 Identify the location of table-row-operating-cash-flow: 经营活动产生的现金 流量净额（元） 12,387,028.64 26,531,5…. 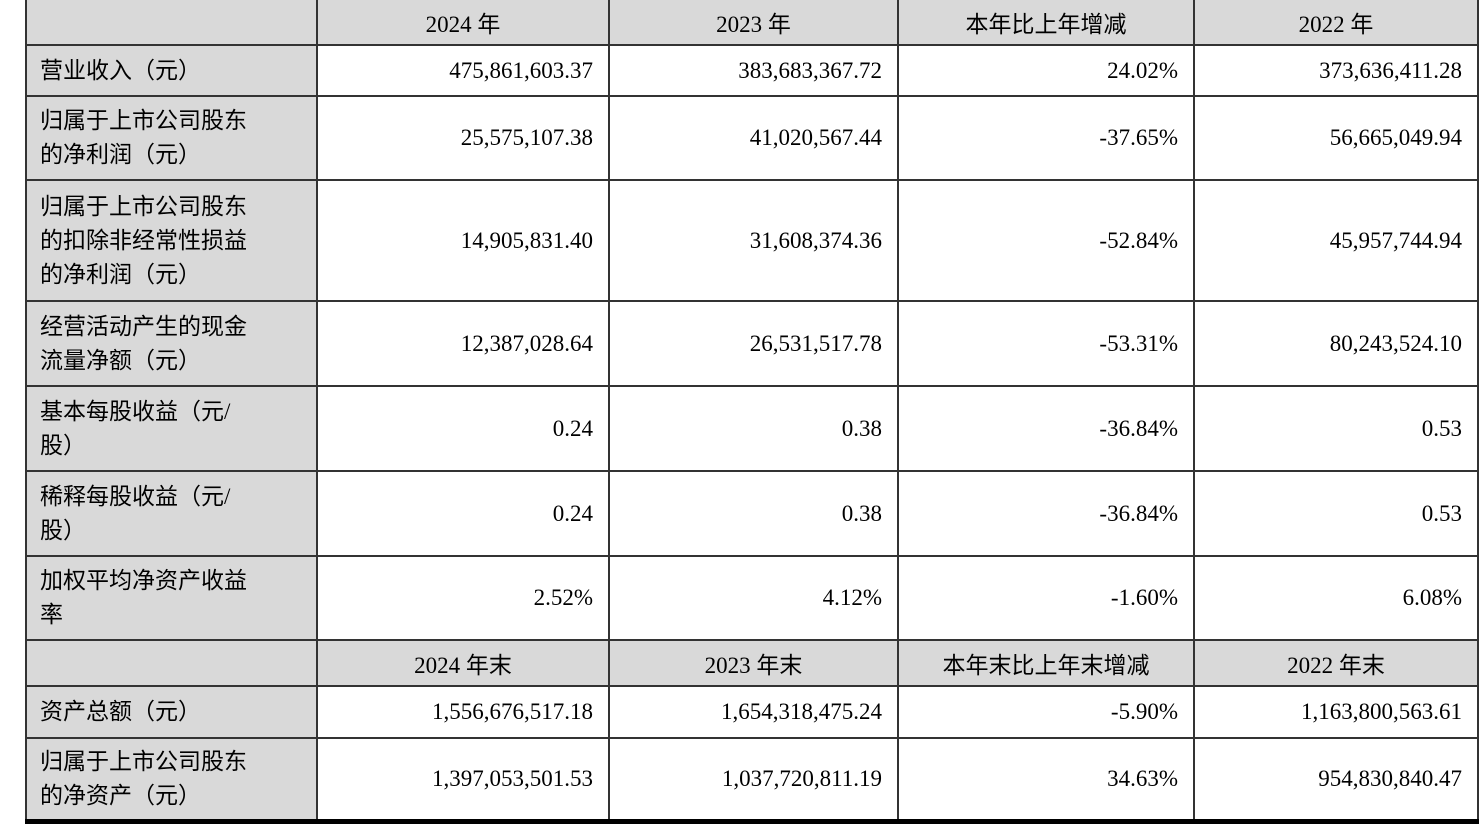
(752, 343).